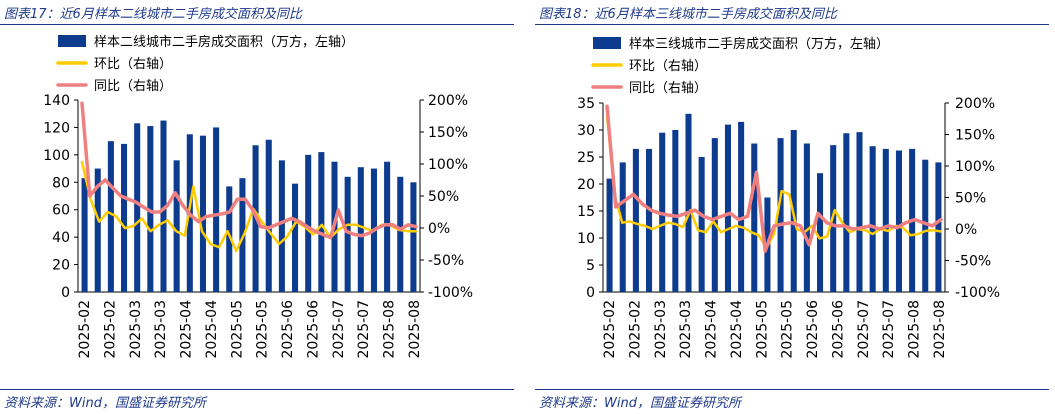 Image resolution: width=1055 pixels, height=414 pixels. What do you see at coordinates (61, 183) in the screenshot?
I see `left-tick-label: 80` at bounding box center [61, 183].